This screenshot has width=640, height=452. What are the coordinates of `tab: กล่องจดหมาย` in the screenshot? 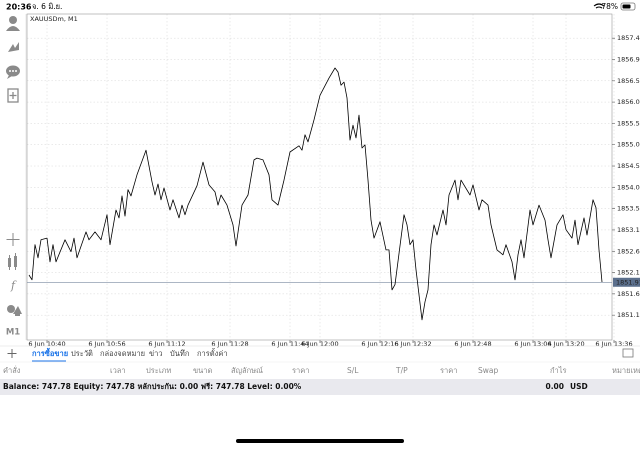 It's located at (122, 353).